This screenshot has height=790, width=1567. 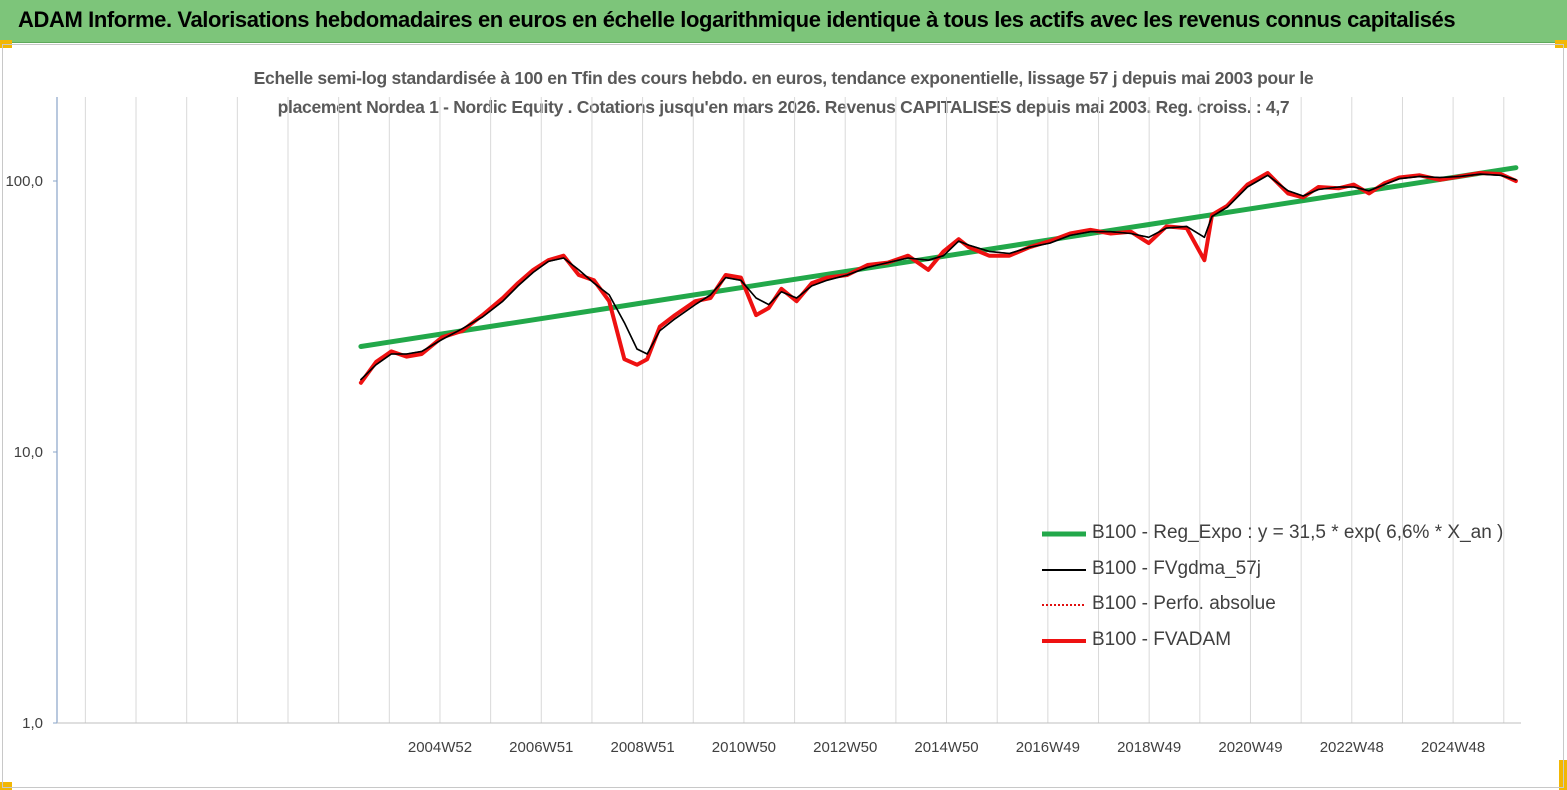 I want to click on y-tick-label: 10,0, so click(x=28, y=452).